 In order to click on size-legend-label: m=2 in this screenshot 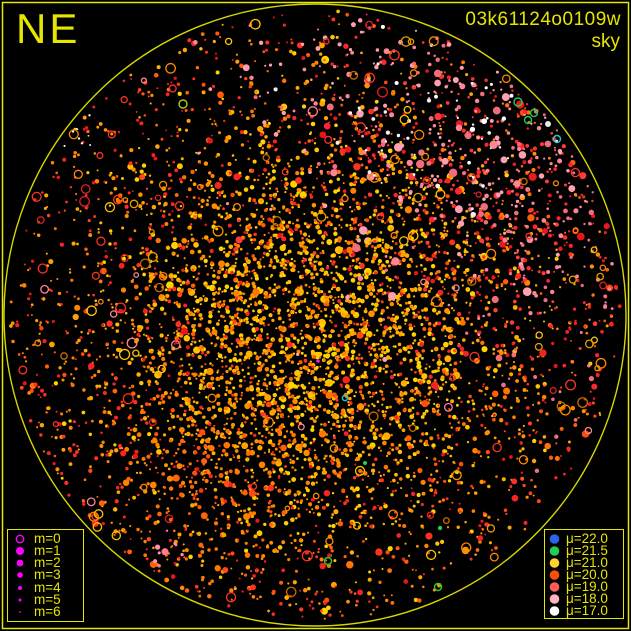, I will do `click(47, 563)`.